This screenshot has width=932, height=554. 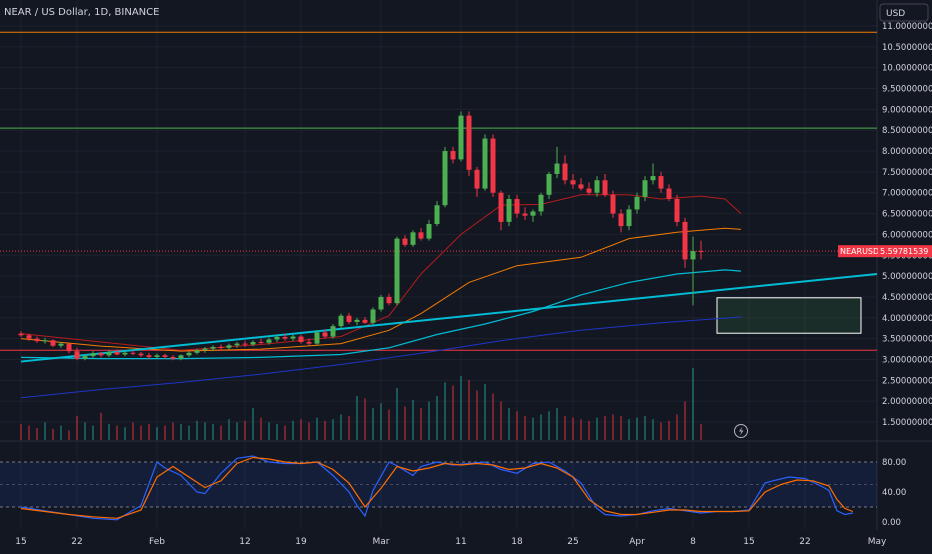 What do you see at coordinates (244, 542) in the screenshot?
I see `time-tick-label: 12` at bounding box center [244, 542].